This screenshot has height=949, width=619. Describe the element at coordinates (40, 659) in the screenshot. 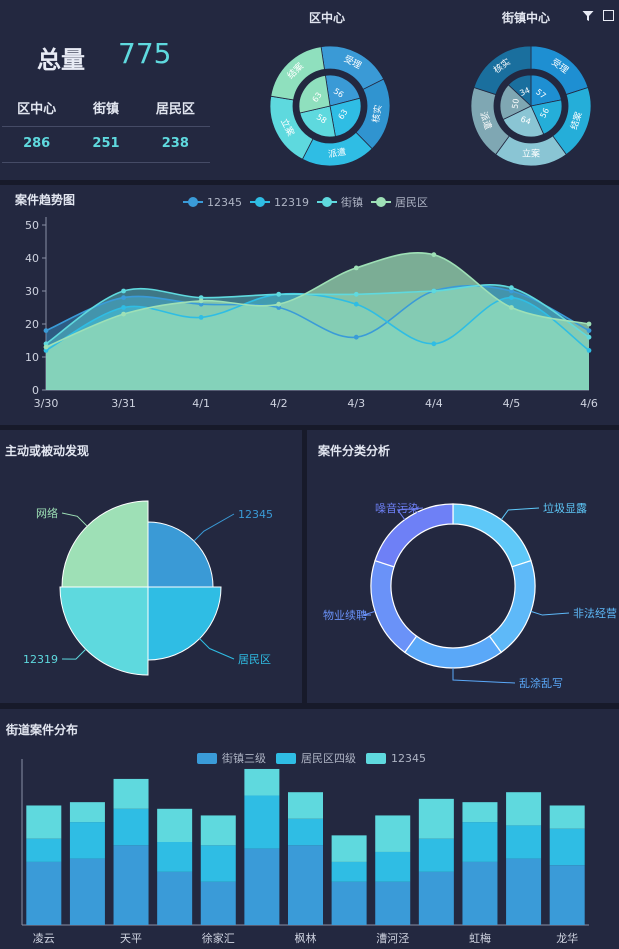

I see `rose-label-2: 12319` at that location.